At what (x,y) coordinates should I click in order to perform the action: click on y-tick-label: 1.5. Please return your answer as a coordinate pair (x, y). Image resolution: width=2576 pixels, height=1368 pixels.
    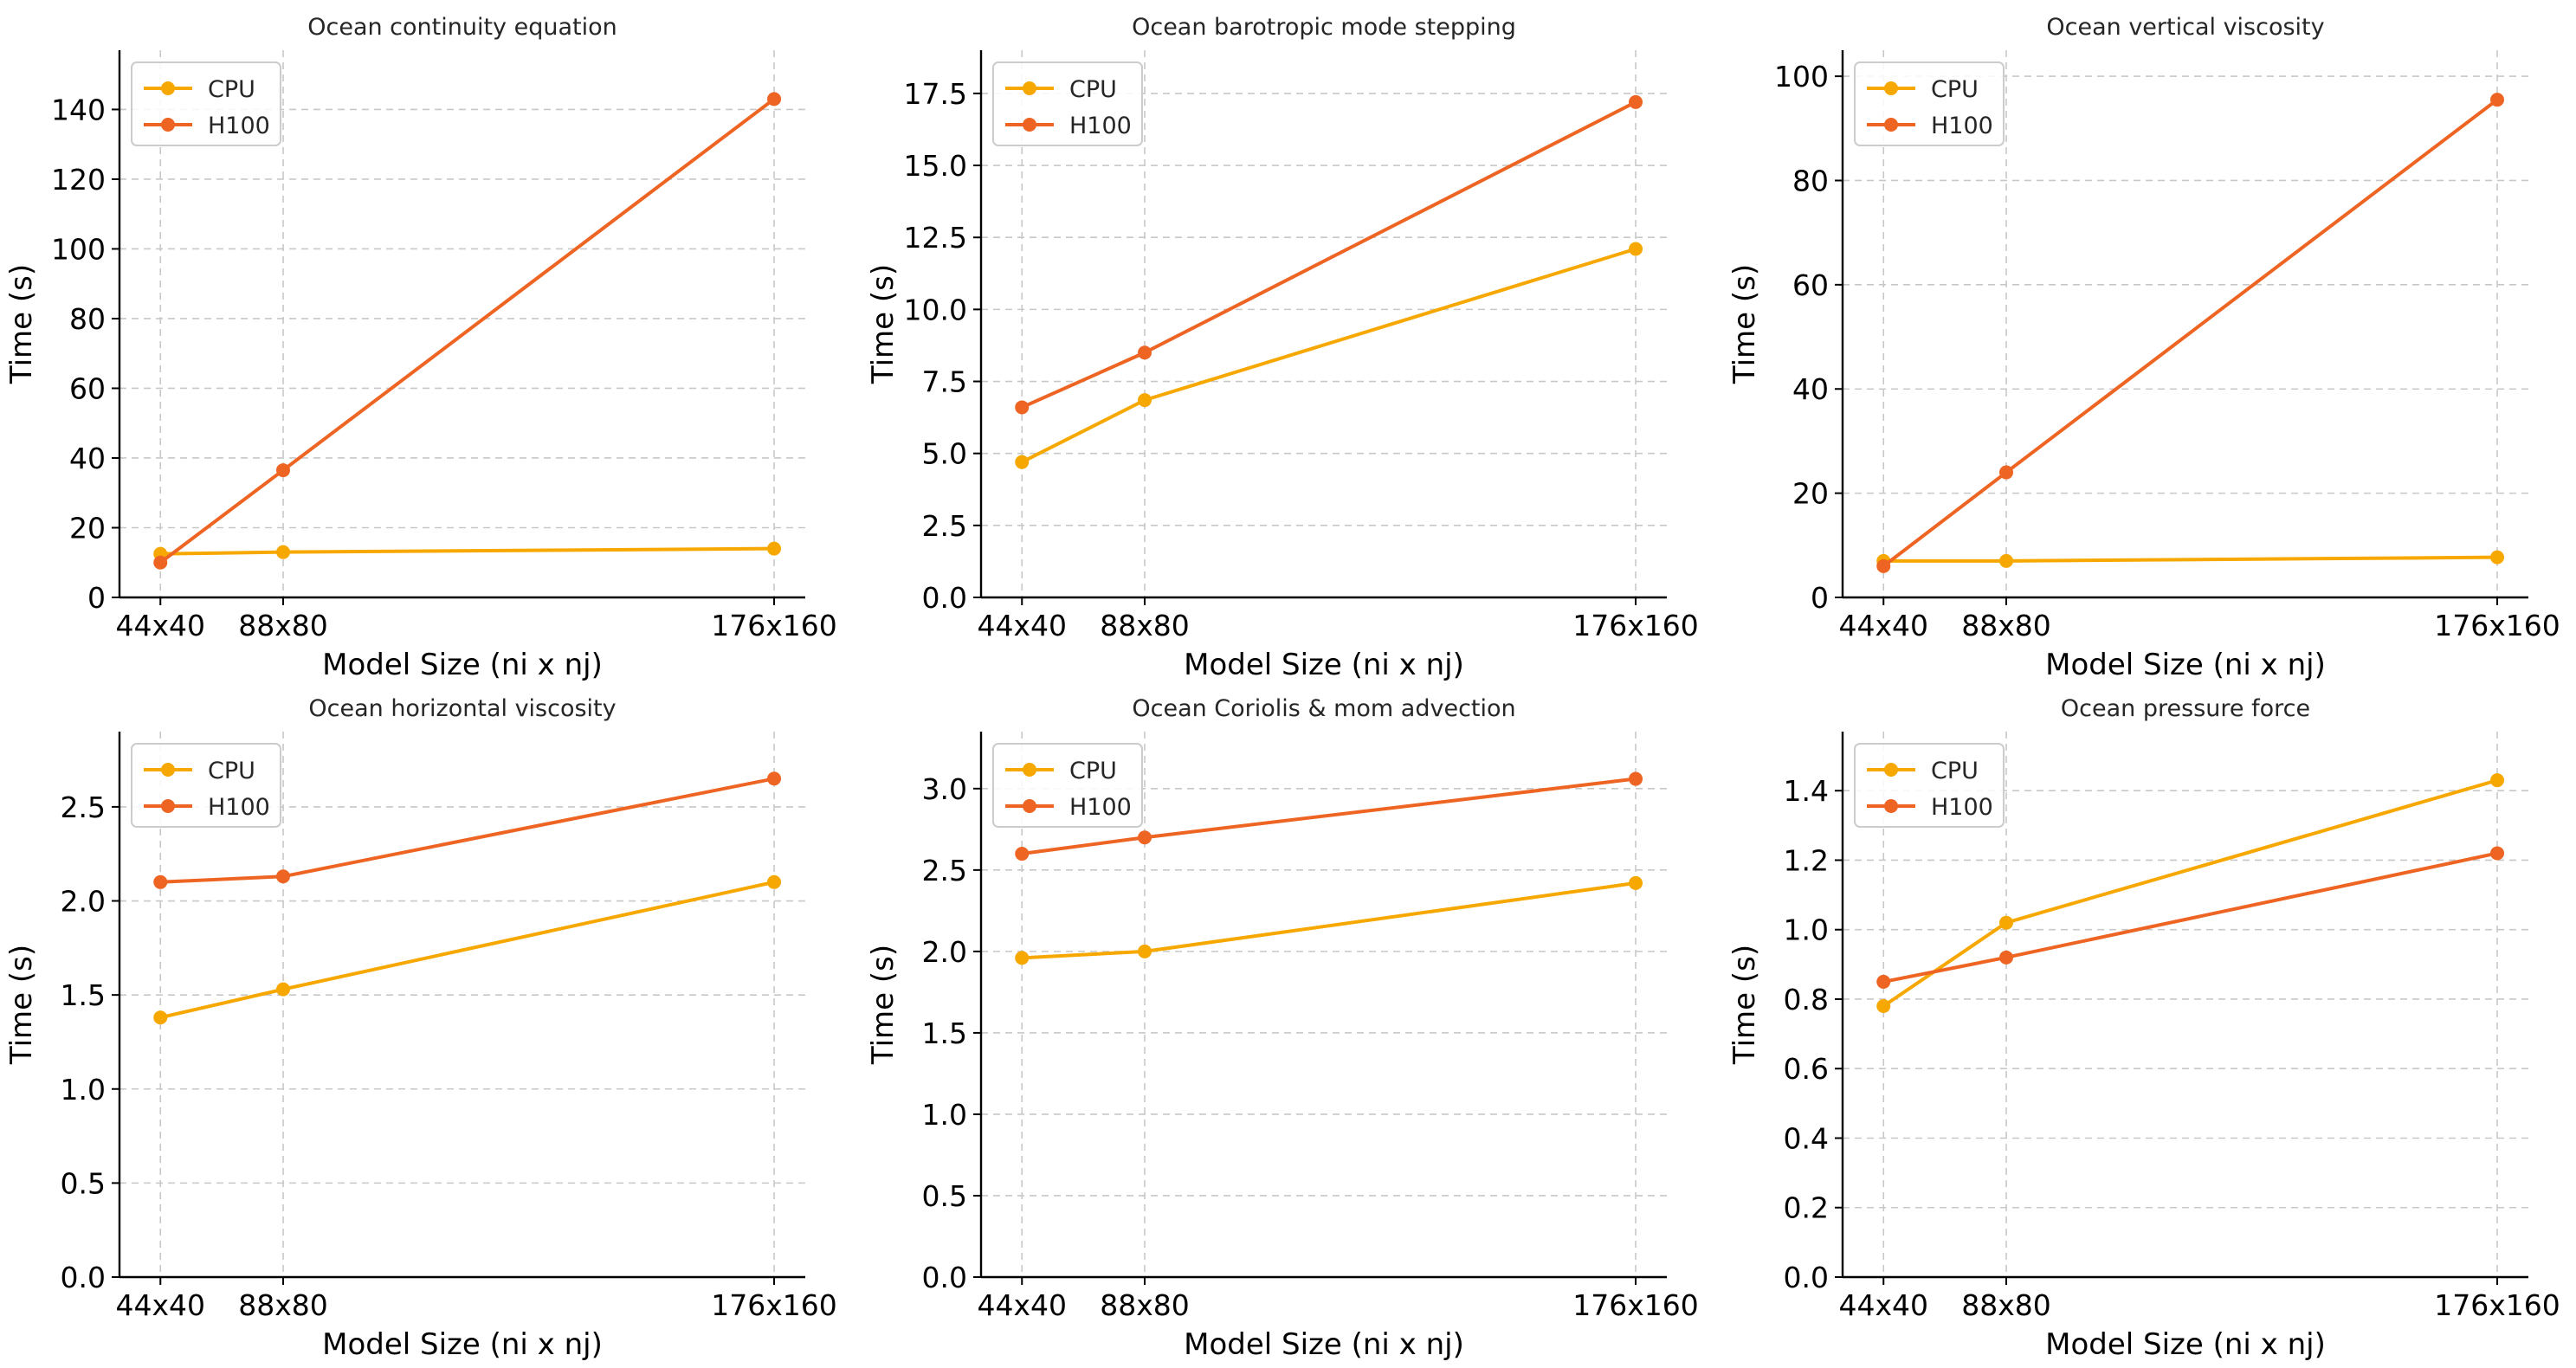
    Looking at the image, I should click on (944, 1033).